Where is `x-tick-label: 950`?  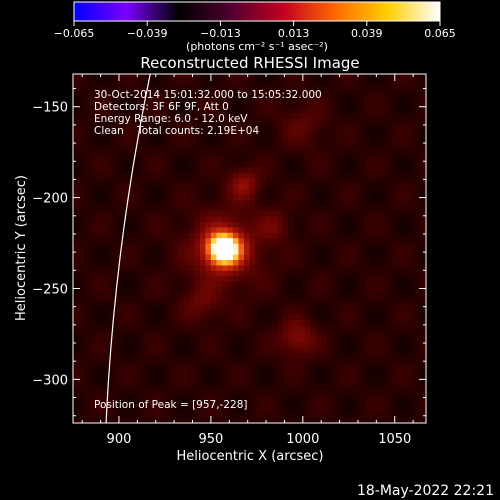
x-tick-label: 950 is located at coordinates (210, 439).